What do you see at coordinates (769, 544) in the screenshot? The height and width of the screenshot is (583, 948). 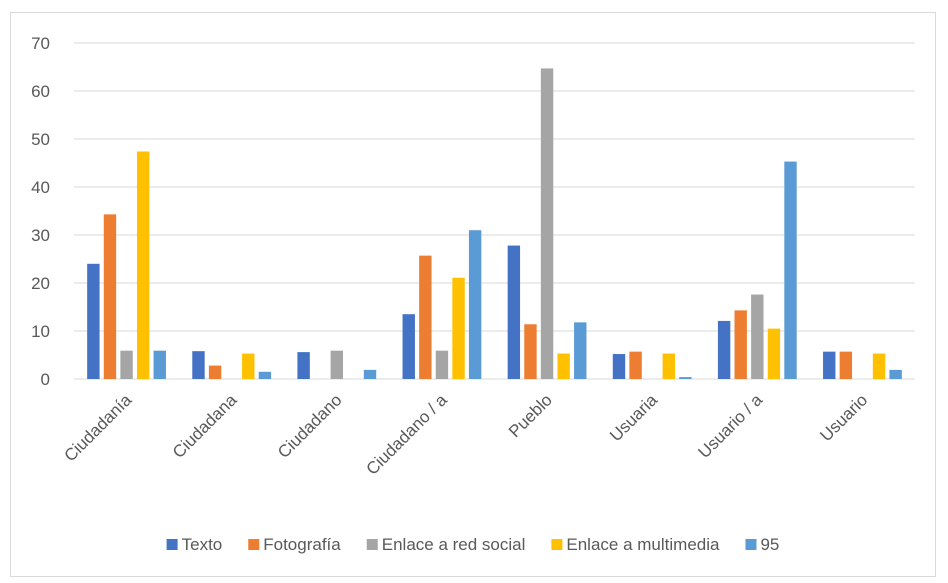 I see `legend-label: 95` at bounding box center [769, 544].